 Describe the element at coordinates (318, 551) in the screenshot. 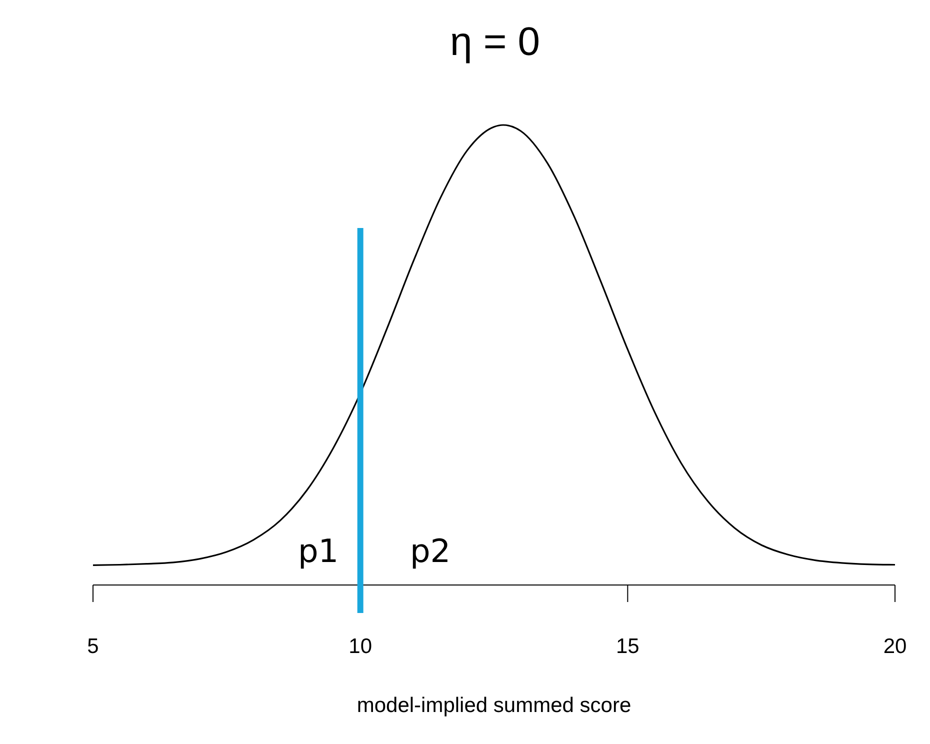

I see `annotation: p1` at that location.